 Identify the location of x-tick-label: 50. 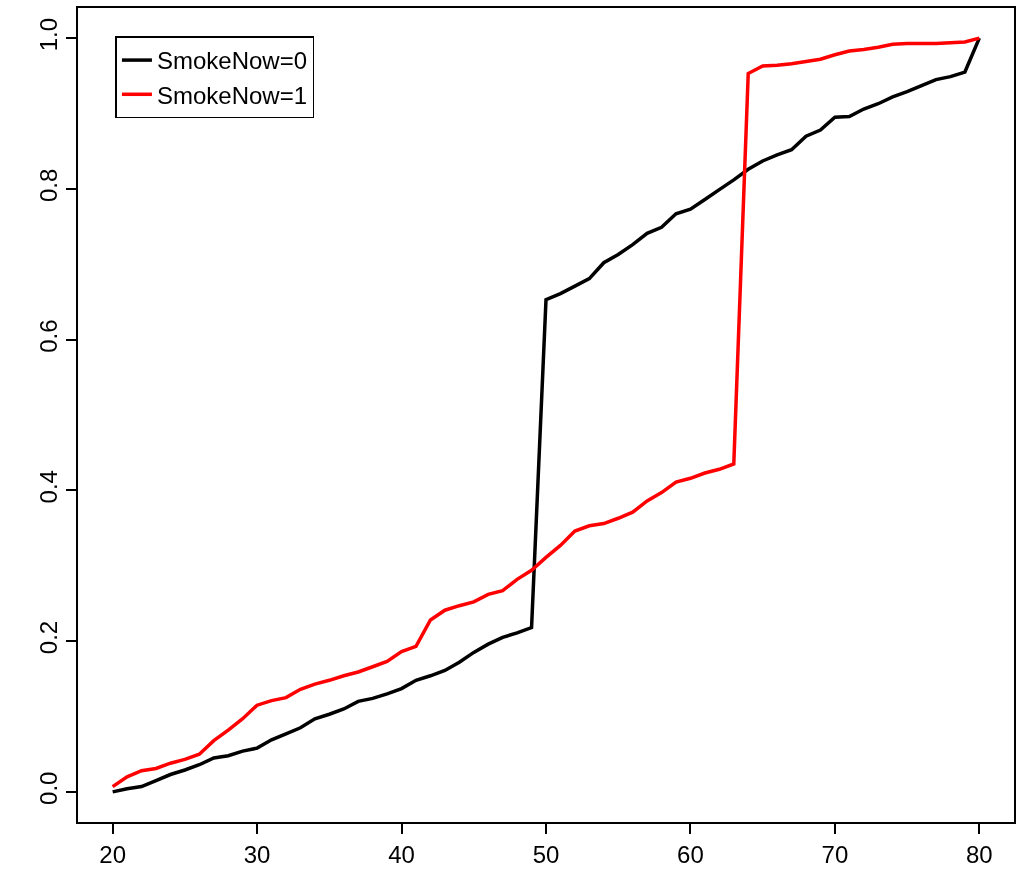
(546, 854).